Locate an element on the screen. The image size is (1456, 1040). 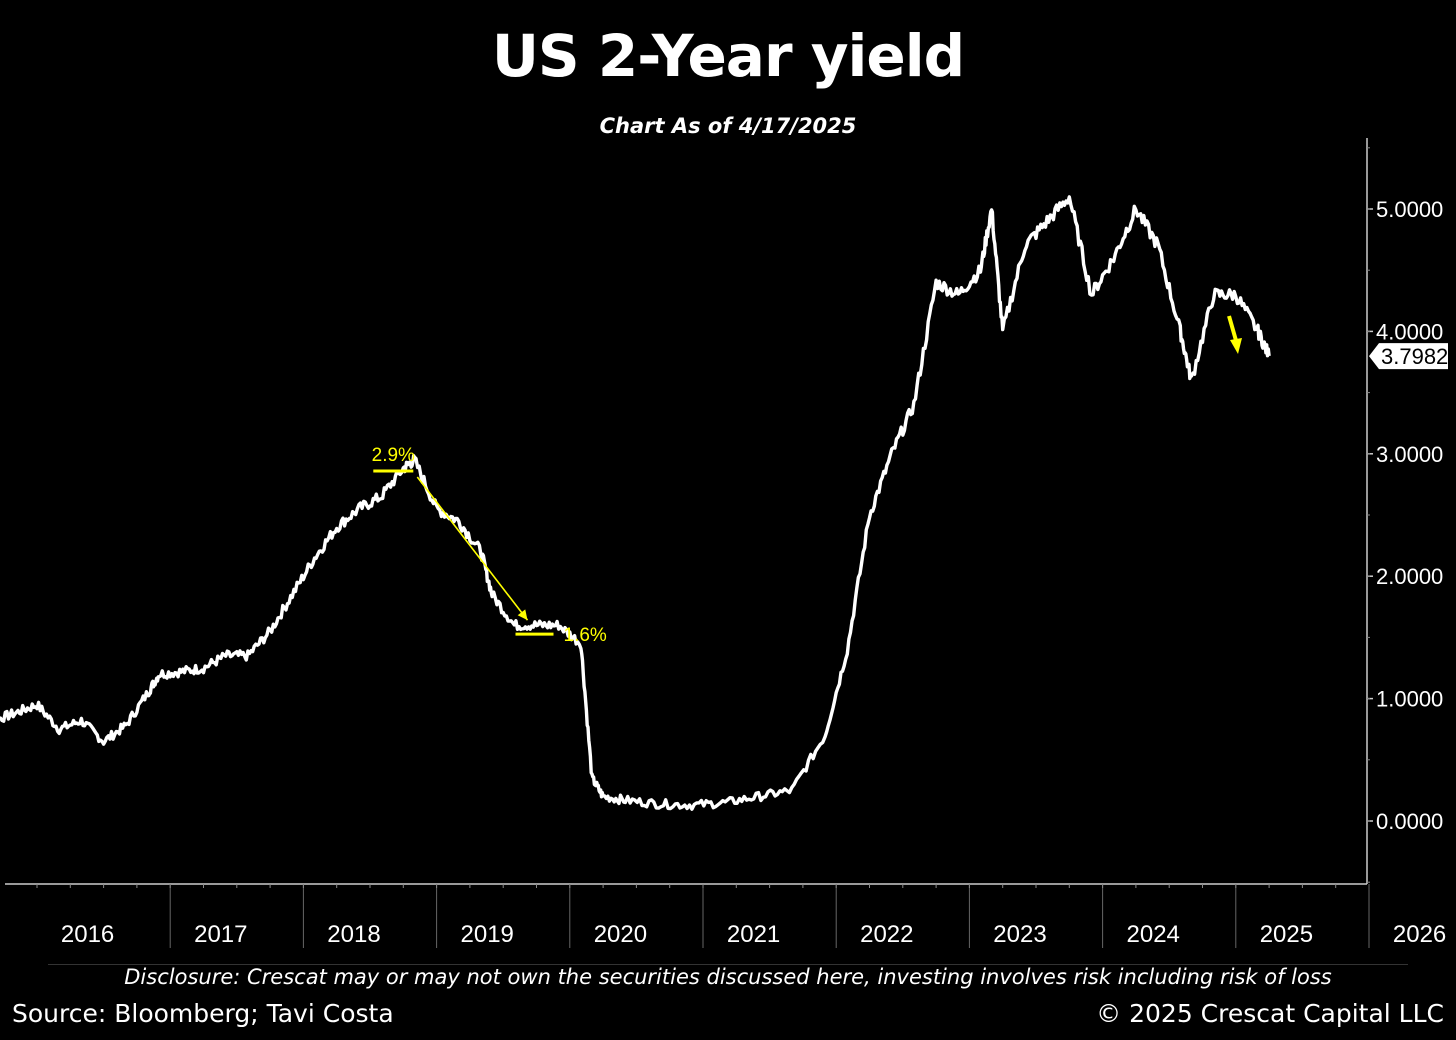
x-tick-label: 2024 is located at coordinates (1153, 934).